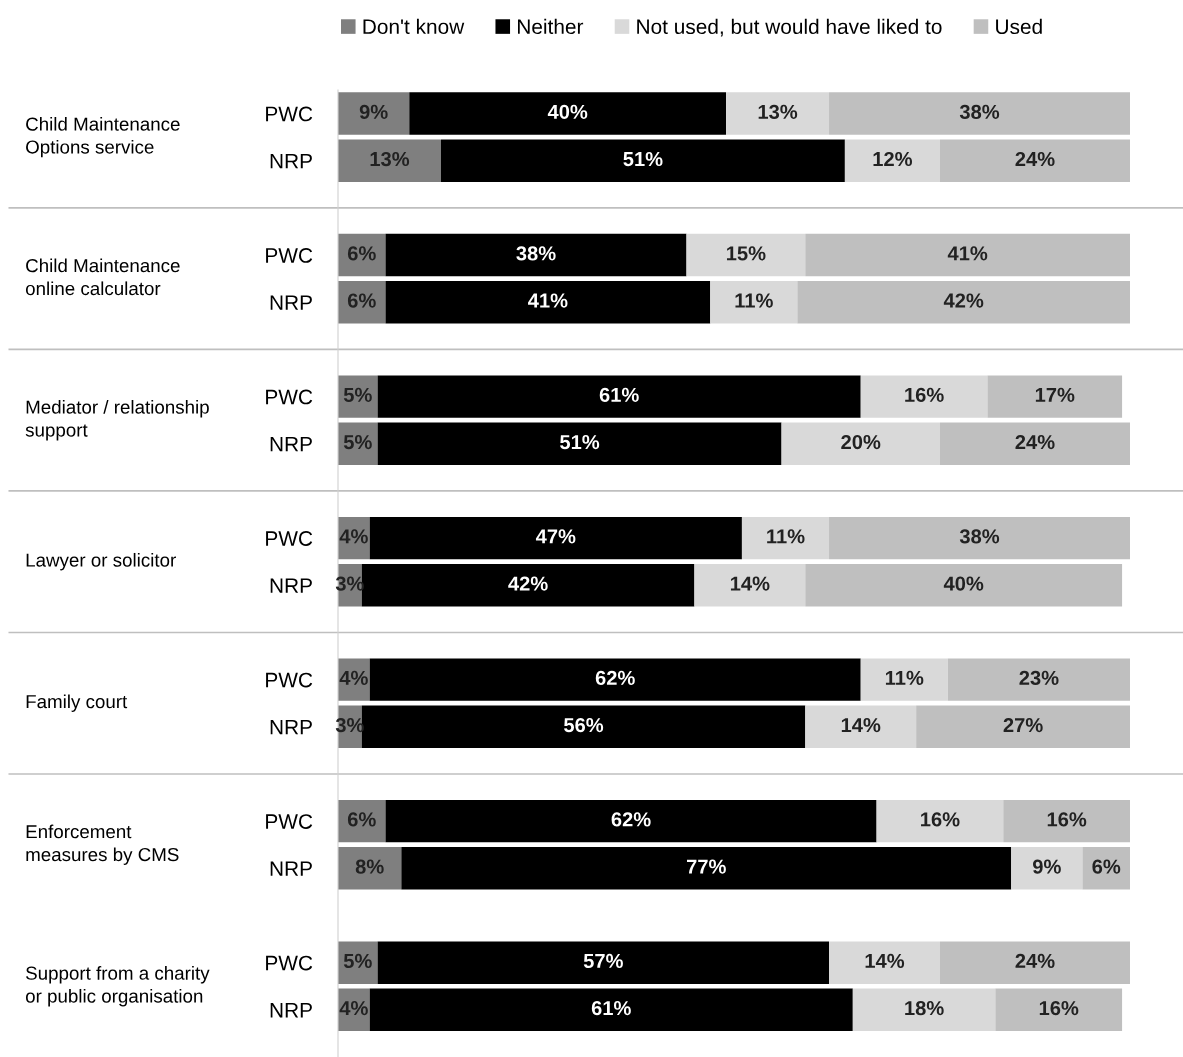 This screenshot has height=1057, width=1183. What do you see at coordinates (924, 1008) in the screenshot?
I see `data-label: 18%` at bounding box center [924, 1008].